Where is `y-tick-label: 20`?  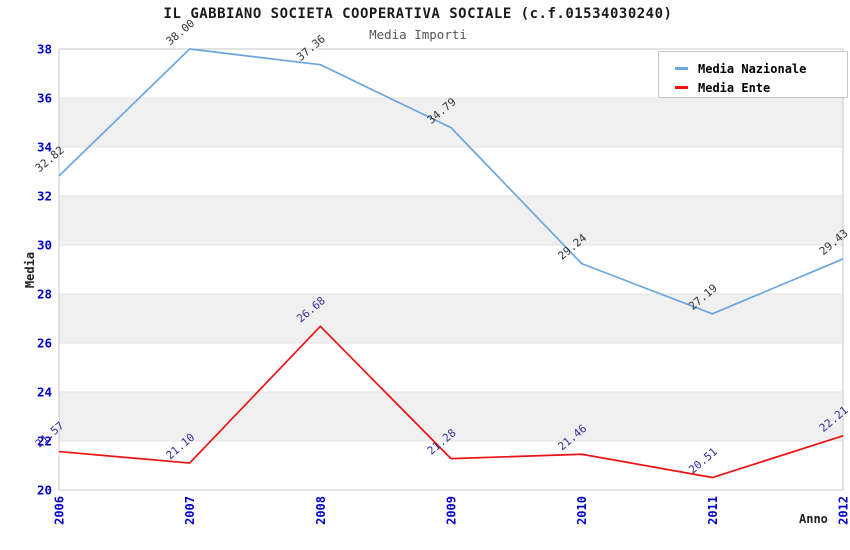
y-tick-label: 20 is located at coordinates (44, 490).